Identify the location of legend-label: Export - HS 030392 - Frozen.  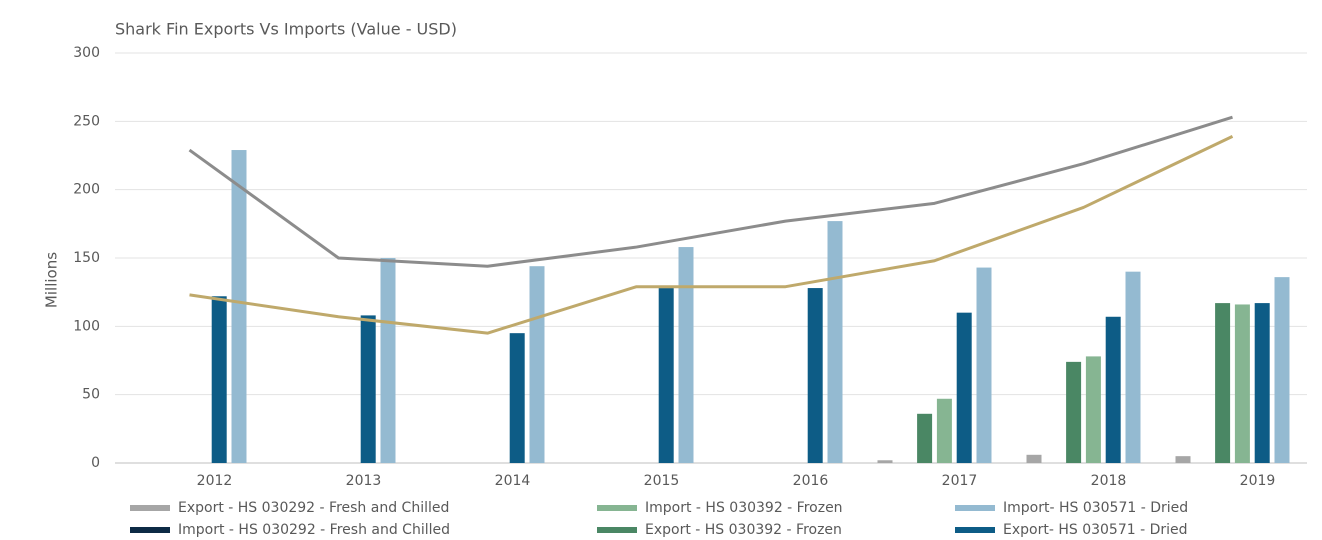
(743, 530).